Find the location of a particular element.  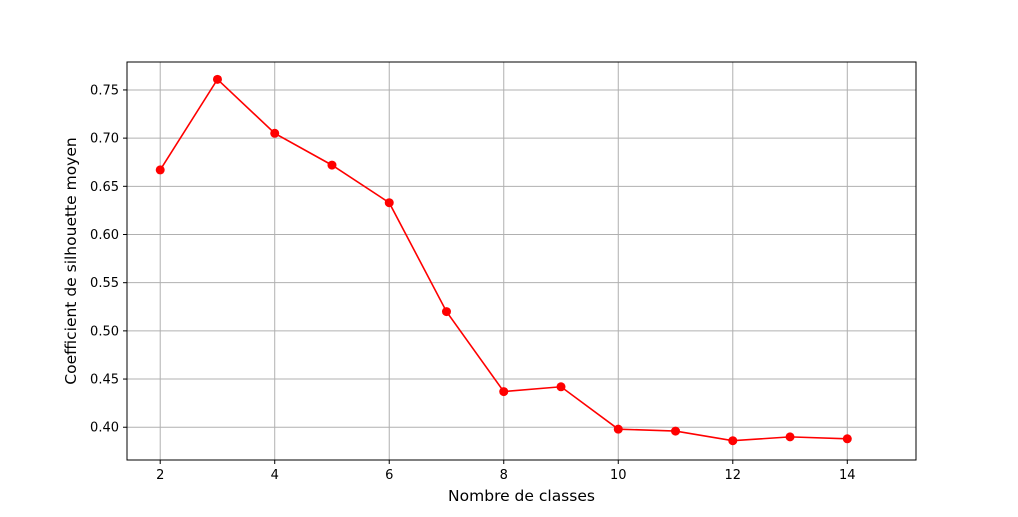

y-tick-label: 0.45 is located at coordinates (104, 380).